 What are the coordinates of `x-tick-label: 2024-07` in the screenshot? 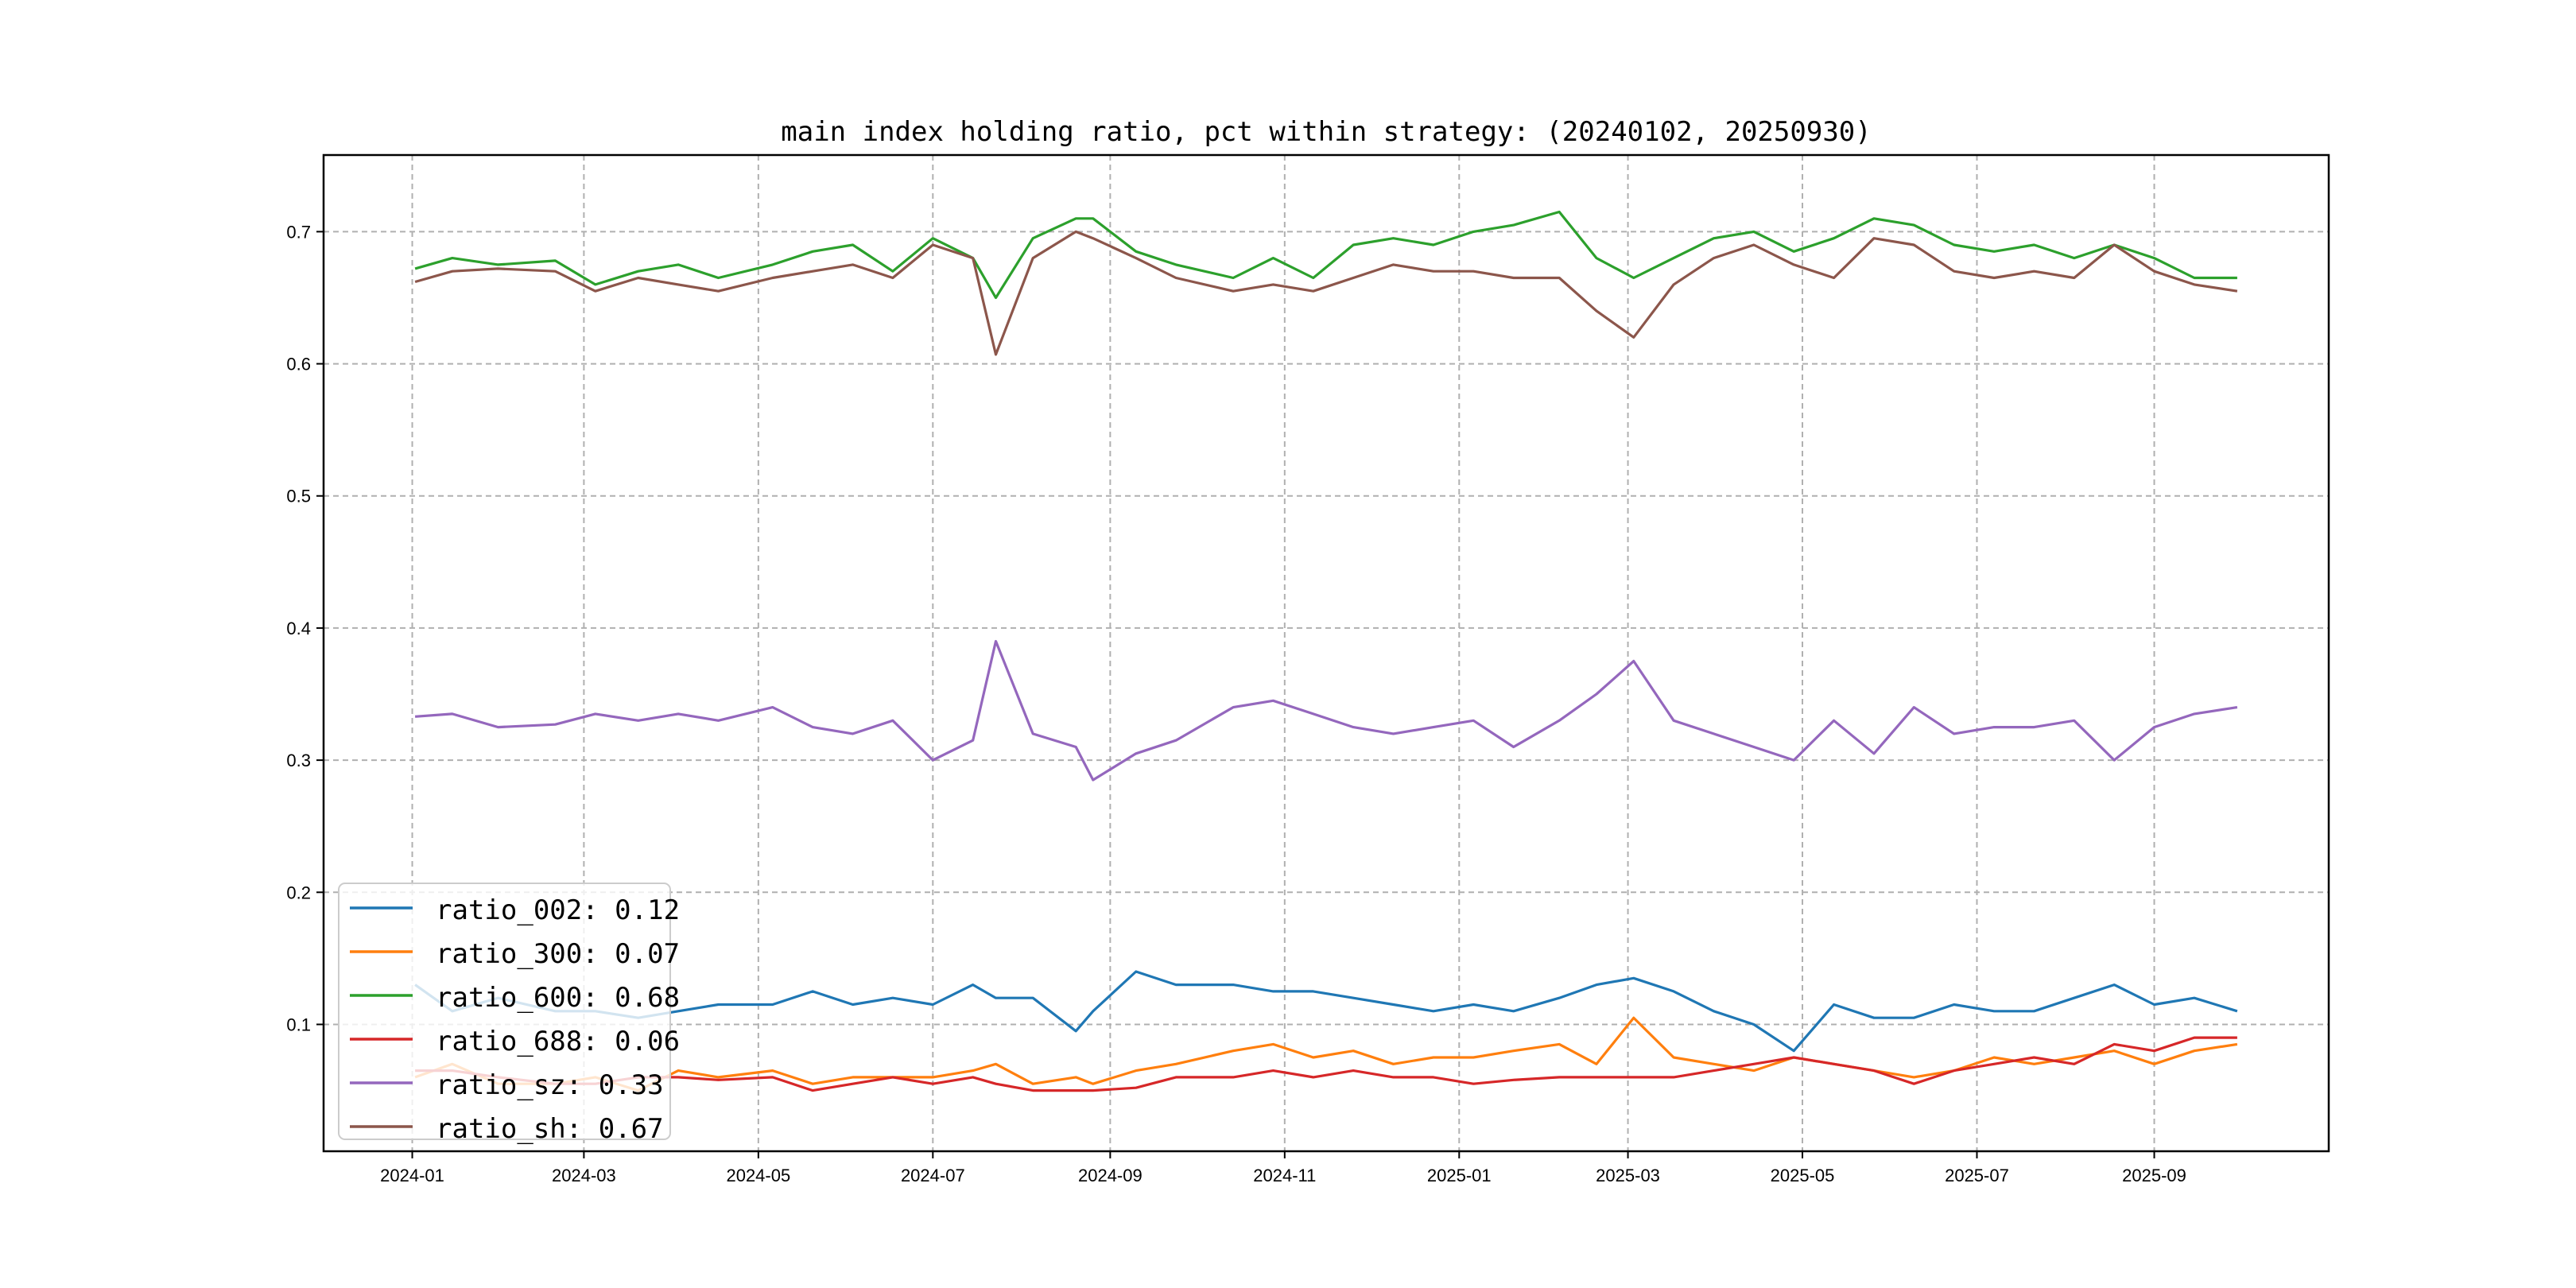 It's located at (933, 1175).